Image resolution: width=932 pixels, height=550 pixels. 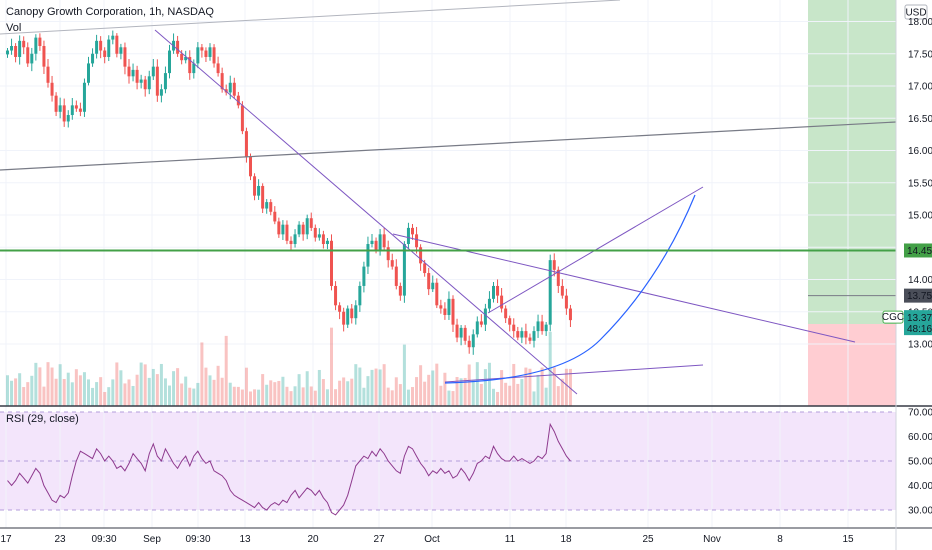 I want to click on price-tick-label: 14.00, so click(x=920, y=280).